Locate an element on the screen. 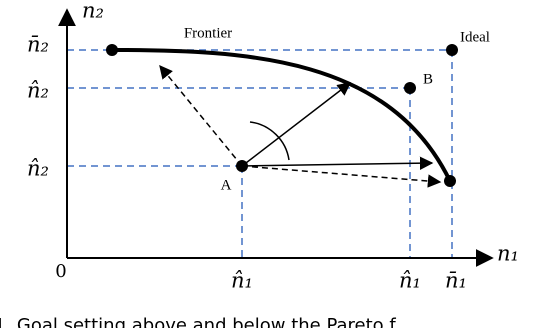 This screenshot has height=328, width=552. point-b-label: B is located at coordinates (428, 79).